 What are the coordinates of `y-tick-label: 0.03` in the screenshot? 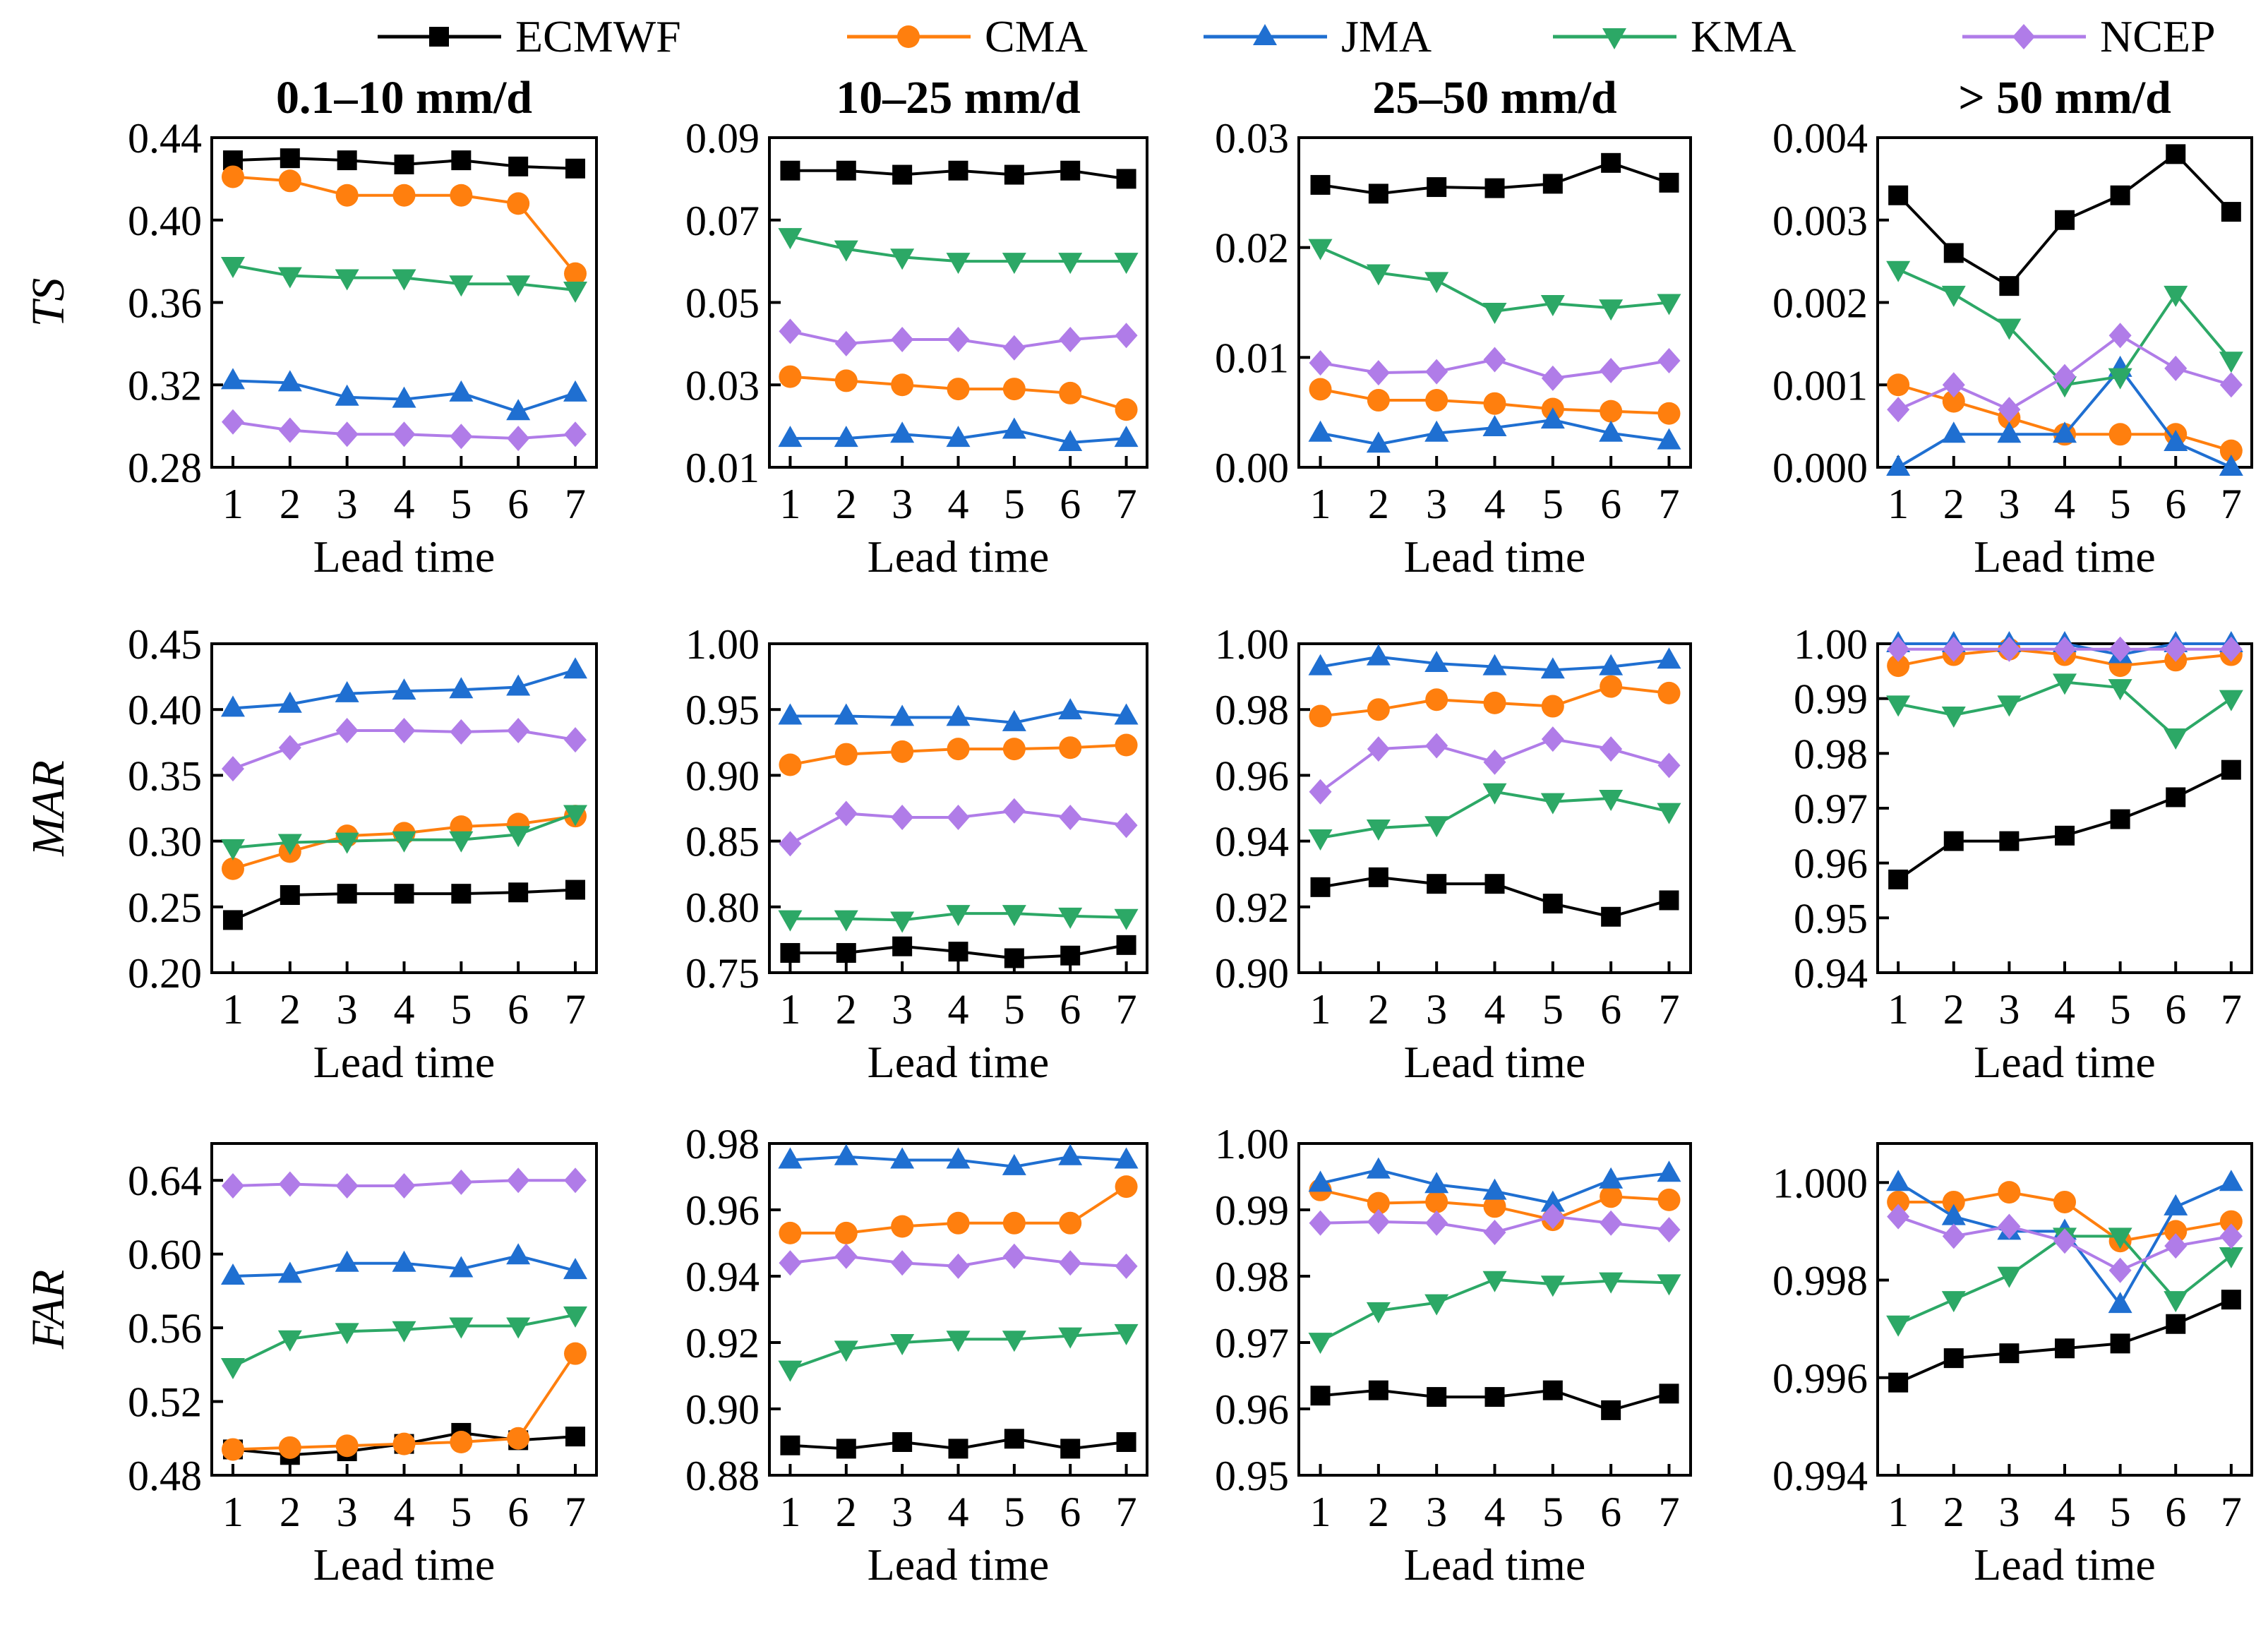 It's located at (1252, 138).